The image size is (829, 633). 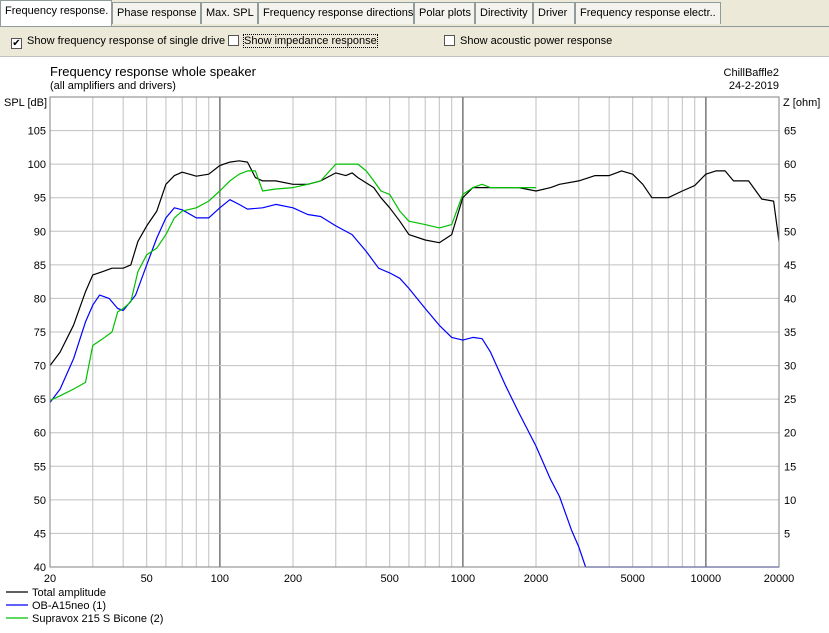 What do you see at coordinates (40, 400) in the screenshot?
I see `y-tick-label: 65` at bounding box center [40, 400].